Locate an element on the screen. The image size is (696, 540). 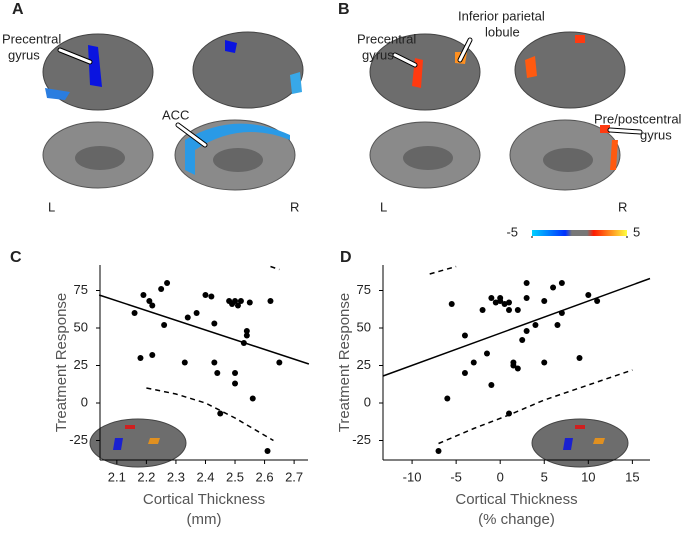
y-tick-label: 50 is located at coordinates (364, 326).